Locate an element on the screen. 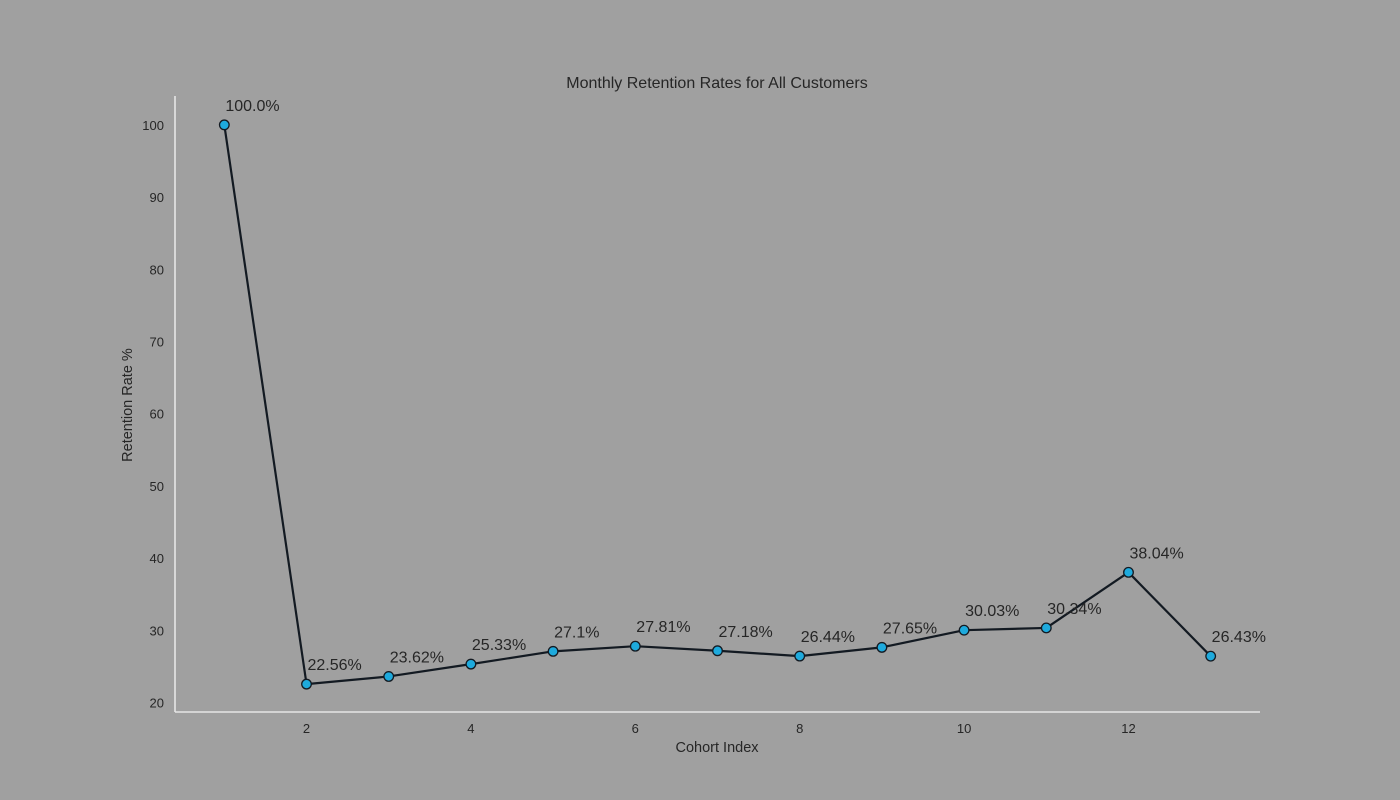 The height and width of the screenshot is (800, 1400). x-tick-label: 2 is located at coordinates (306, 728).